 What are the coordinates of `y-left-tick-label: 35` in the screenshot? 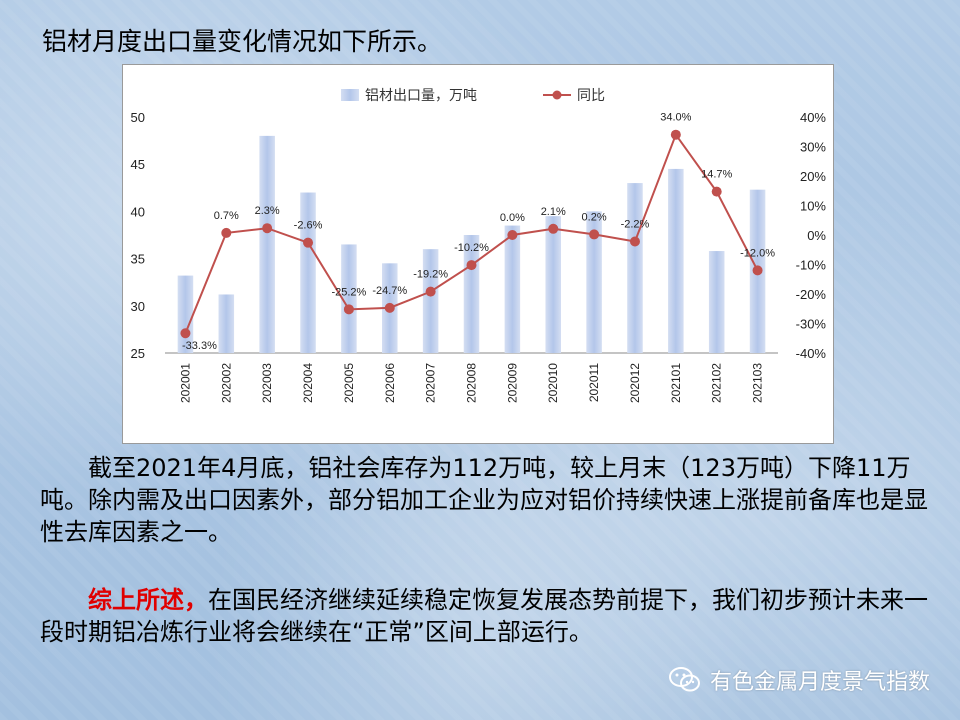 It's located at (138, 259).